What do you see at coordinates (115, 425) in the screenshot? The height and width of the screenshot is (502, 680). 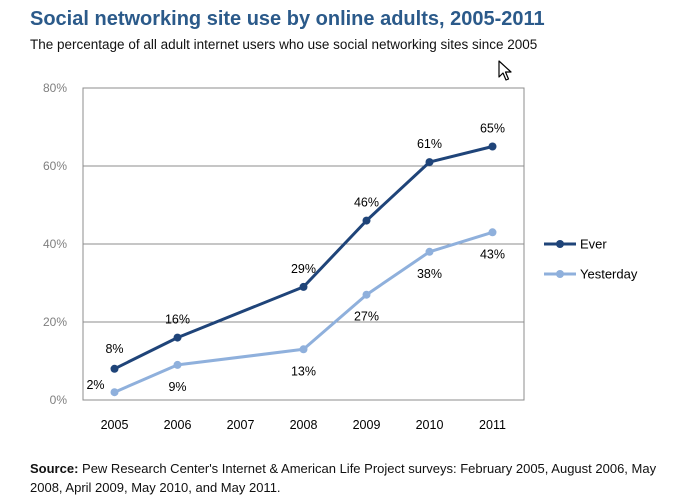 I see `x-tick-label: 2005` at bounding box center [115, 425].